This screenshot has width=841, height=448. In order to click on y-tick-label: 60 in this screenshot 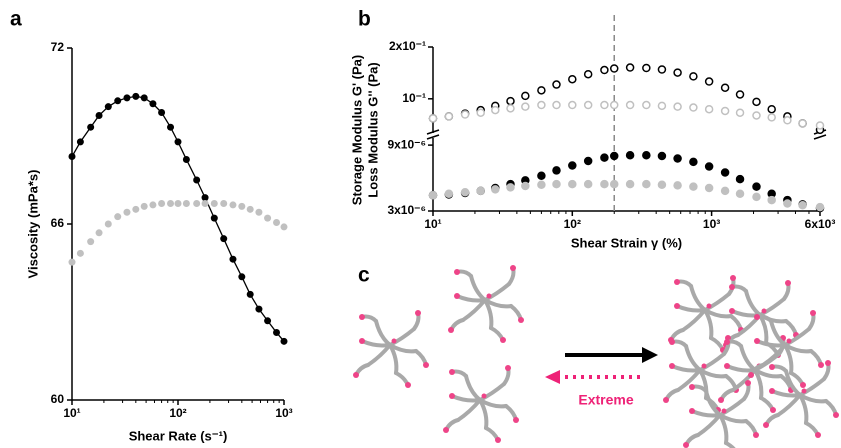, I will do `click(58, 399)`.